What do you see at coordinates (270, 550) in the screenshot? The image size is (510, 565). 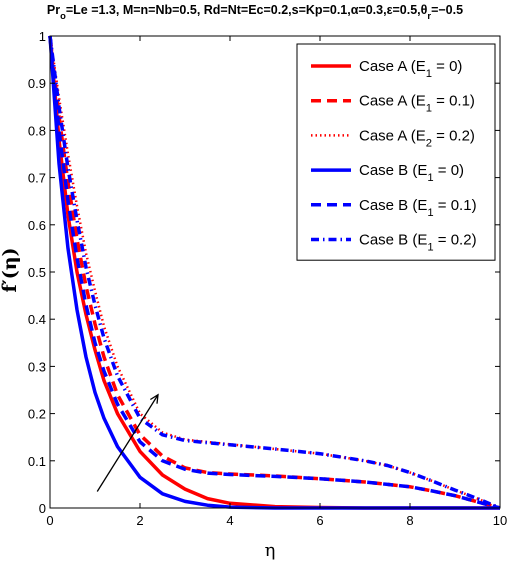 I see `x-axis-label: η` at bounding box center [270, 550].